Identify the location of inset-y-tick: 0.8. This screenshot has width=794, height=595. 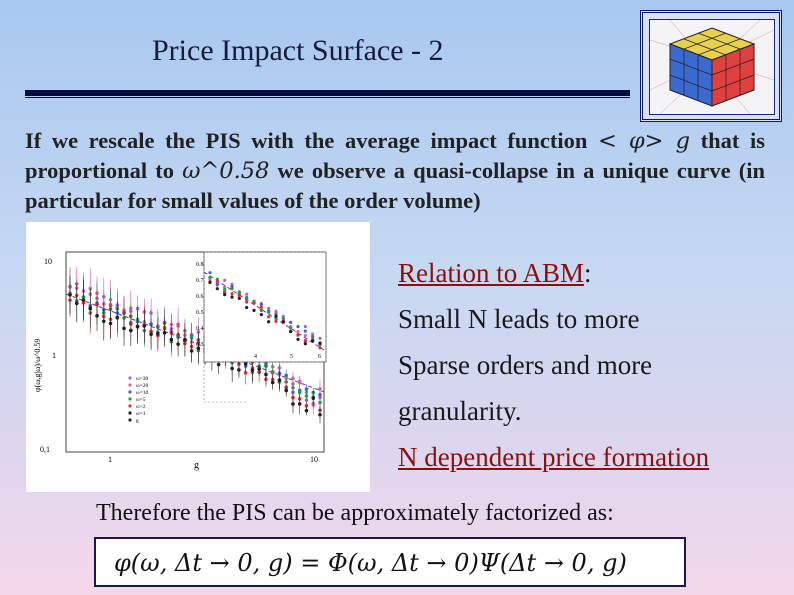
(200, 265).